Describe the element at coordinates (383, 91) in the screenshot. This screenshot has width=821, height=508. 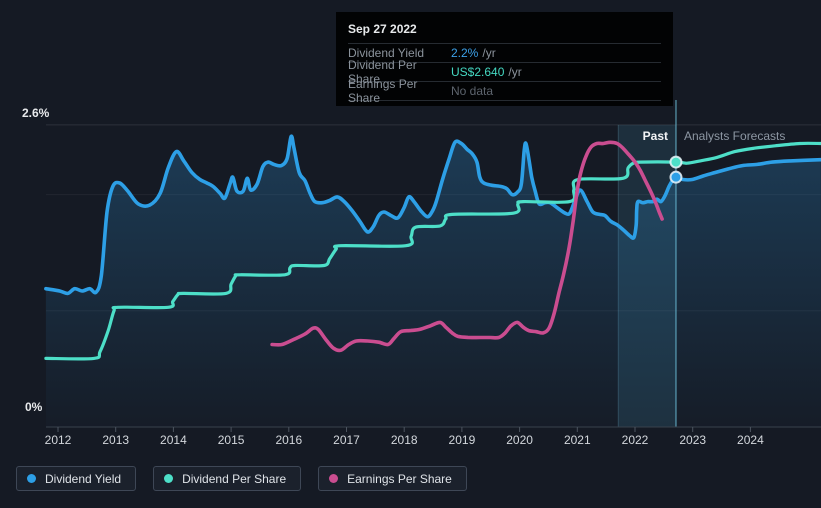
I see `tooltip-label: Earnings Per Share` at that location.